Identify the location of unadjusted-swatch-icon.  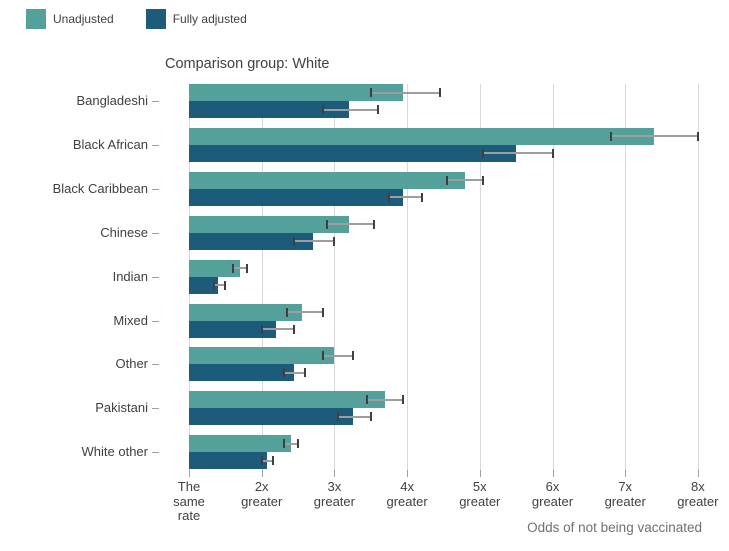
(36, 19).